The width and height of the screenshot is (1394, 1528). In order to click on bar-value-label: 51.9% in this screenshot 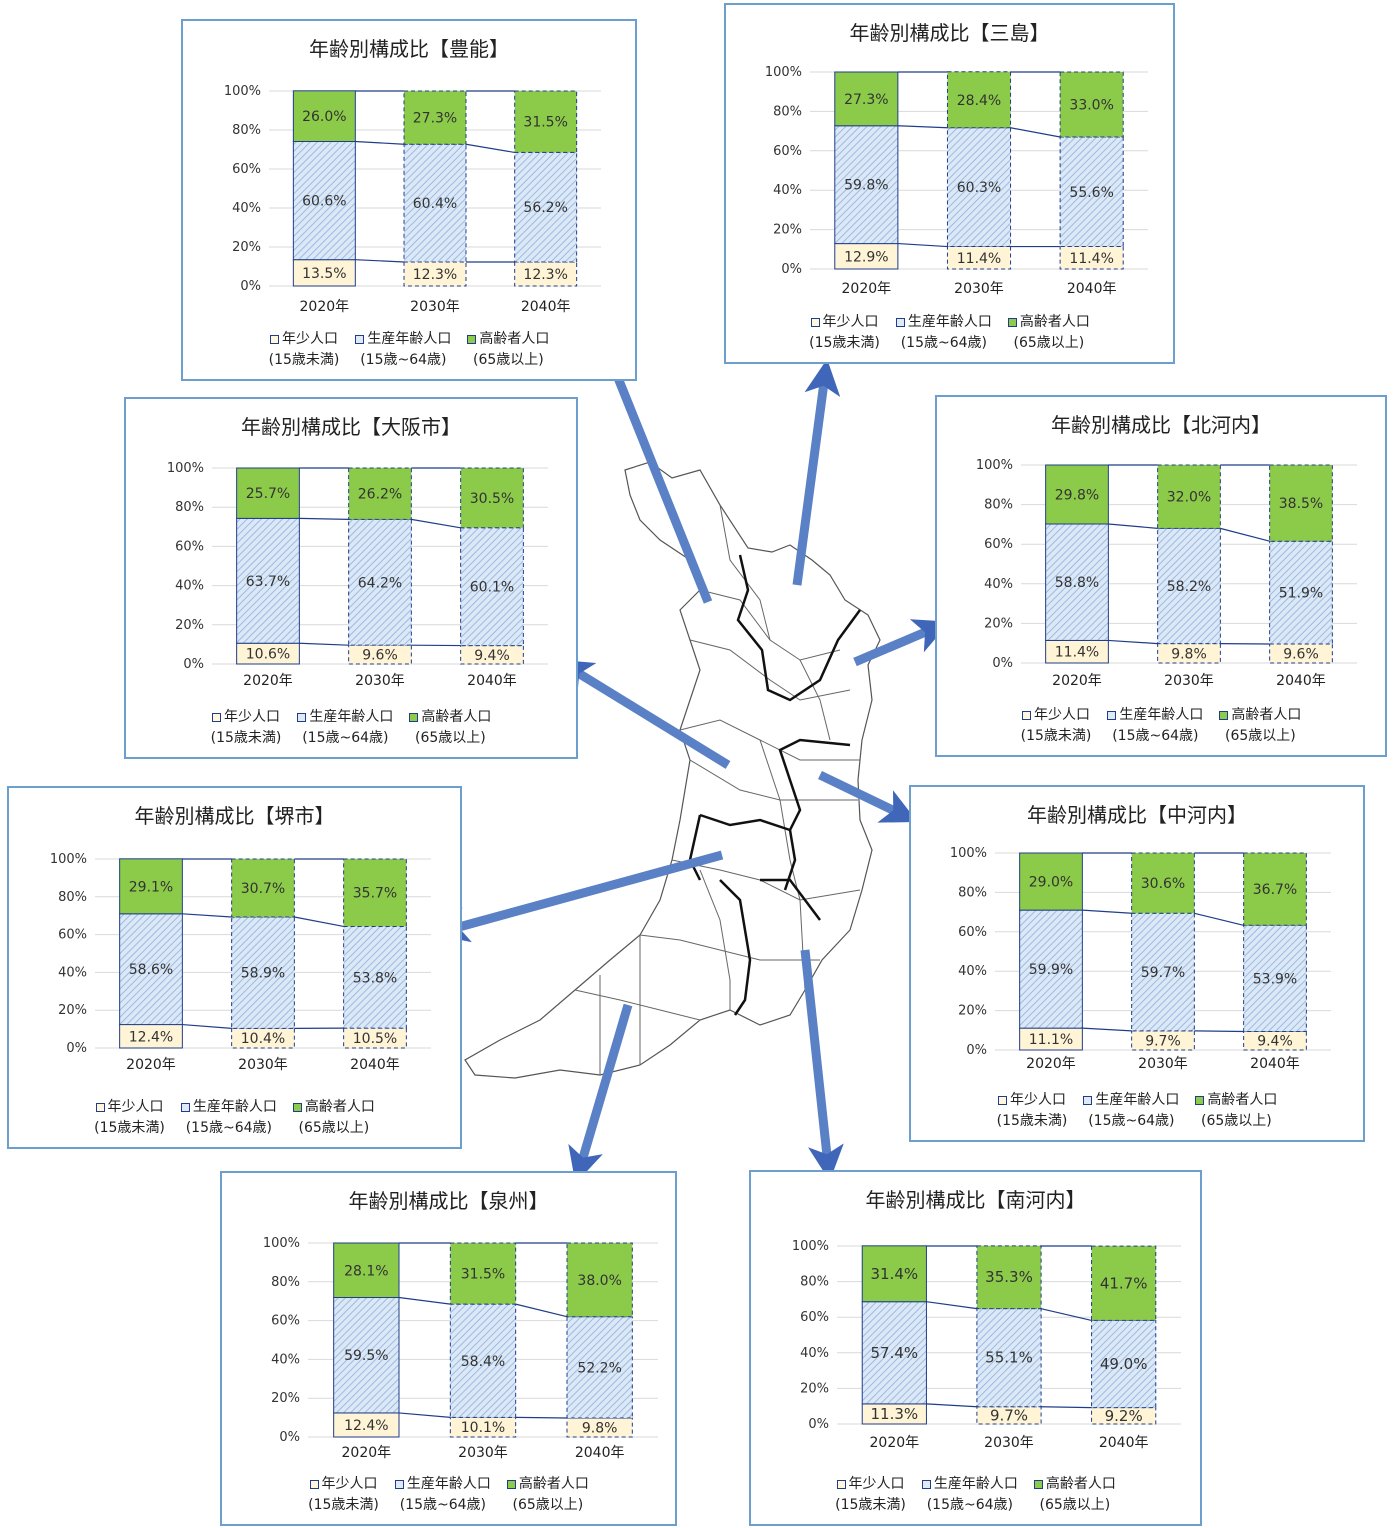, I will do `click(1301, 594)`.